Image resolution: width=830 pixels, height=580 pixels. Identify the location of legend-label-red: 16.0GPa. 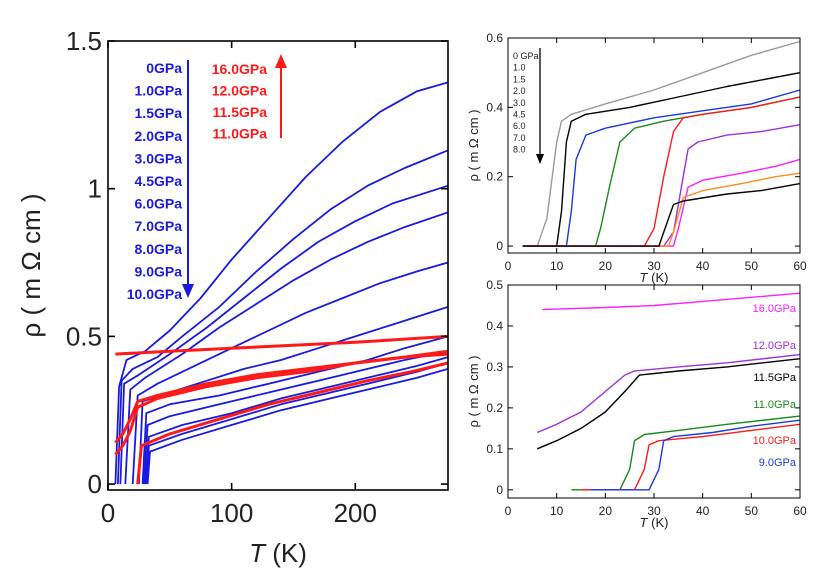
(239, 69).